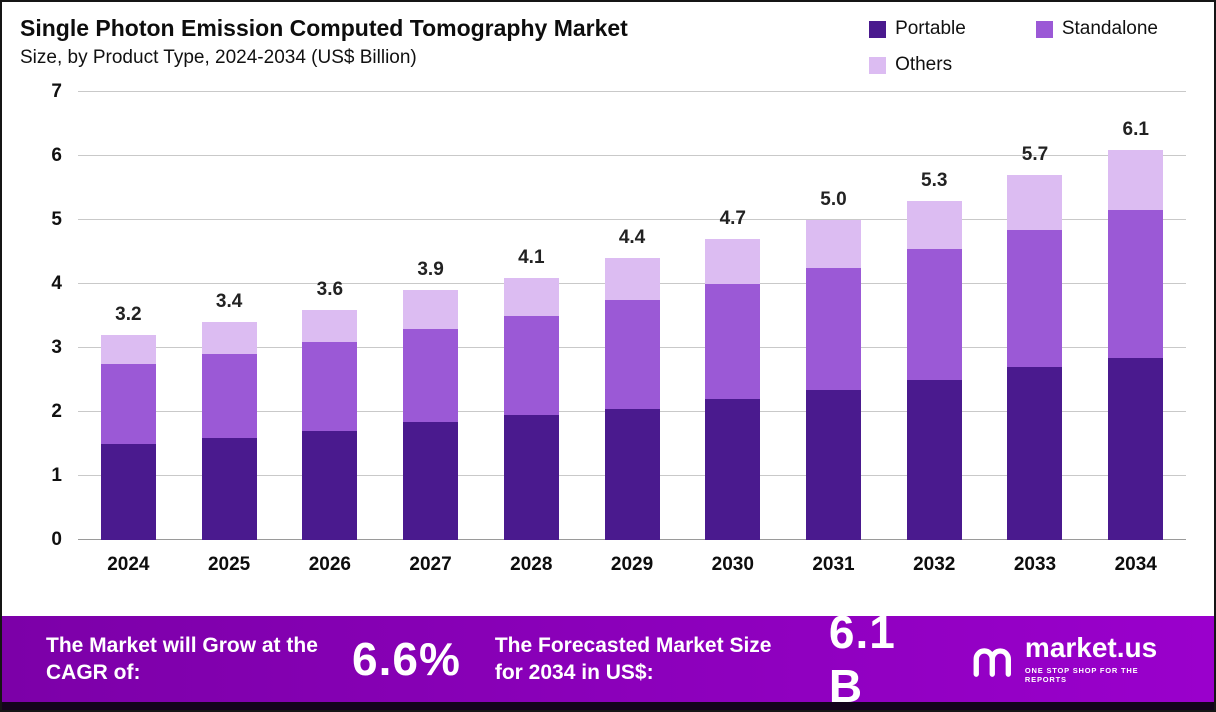 The image size is (1216, 712). I want to click on x-axis-label: 2026, so click(329, 564).